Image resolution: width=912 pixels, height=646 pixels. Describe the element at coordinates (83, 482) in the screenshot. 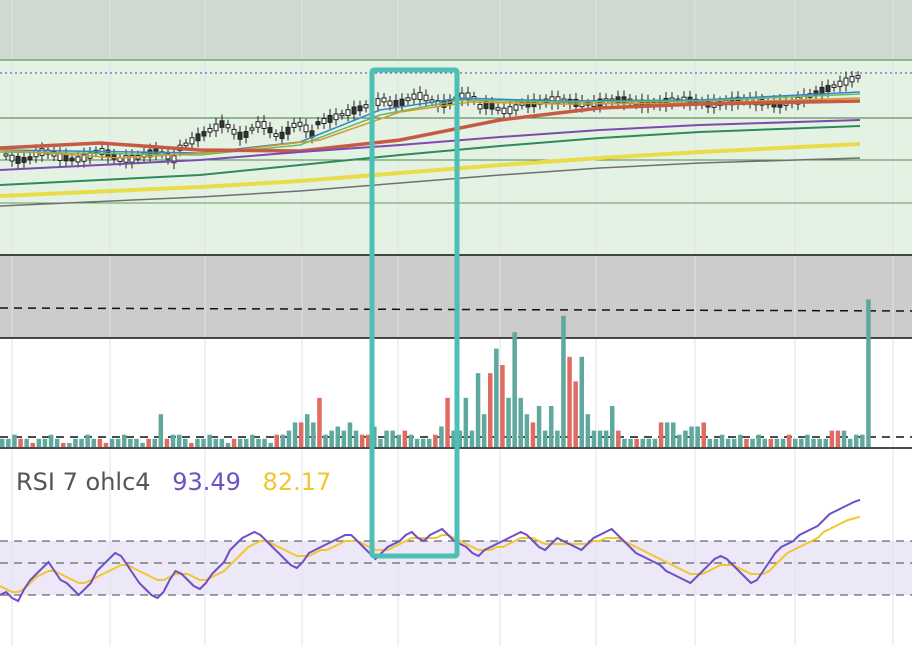

I see `rsi-legend-label: RSI 7 ohlc4` at that location.